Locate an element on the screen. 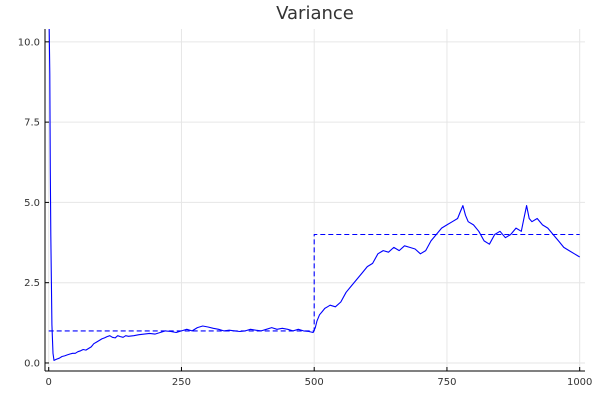  y-tick-label: 5.0 is located at coordinates (32, 203).